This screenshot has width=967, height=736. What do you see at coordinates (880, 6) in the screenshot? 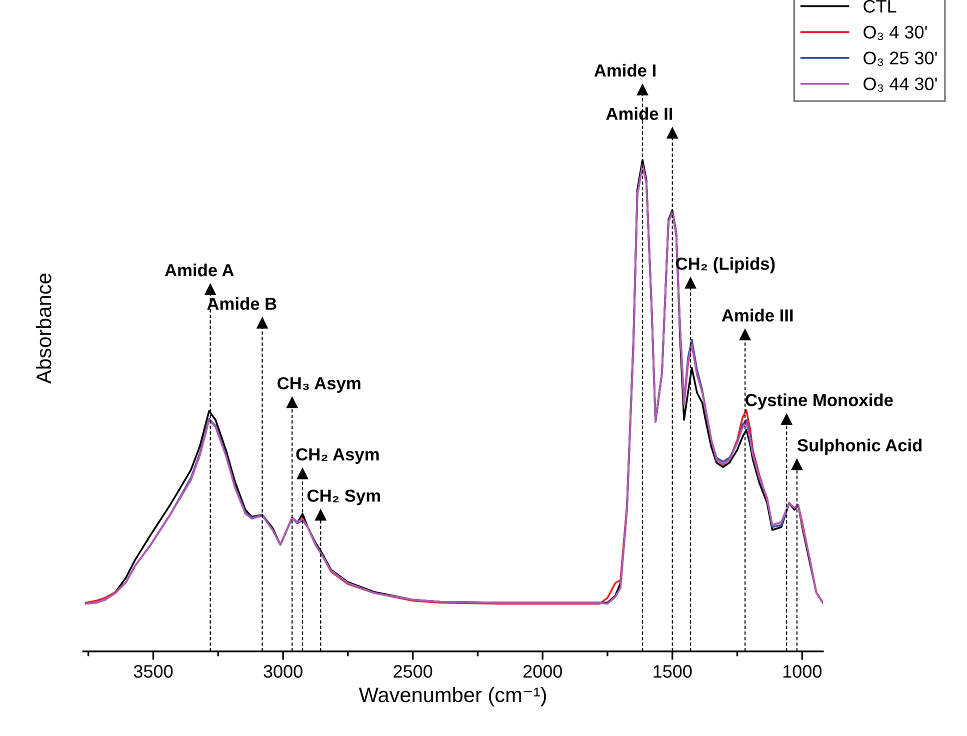
I see `legend-label: CTL` at bounding box center [880, 6].